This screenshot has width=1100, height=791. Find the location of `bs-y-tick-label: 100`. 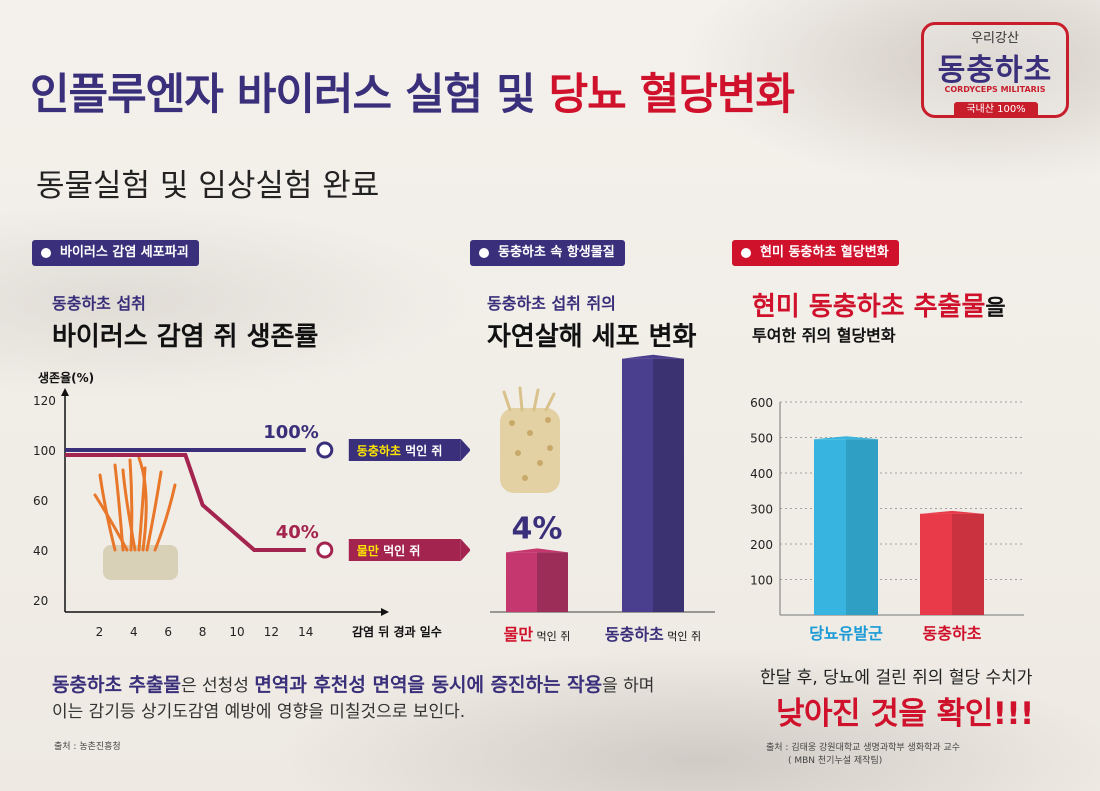

bs-y-tick-label: 100 is located at coordinates (761, 581).